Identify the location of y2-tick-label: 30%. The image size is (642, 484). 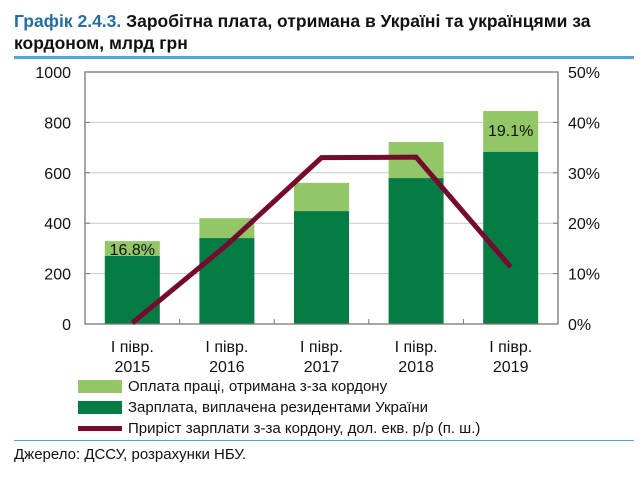
(584, 174).